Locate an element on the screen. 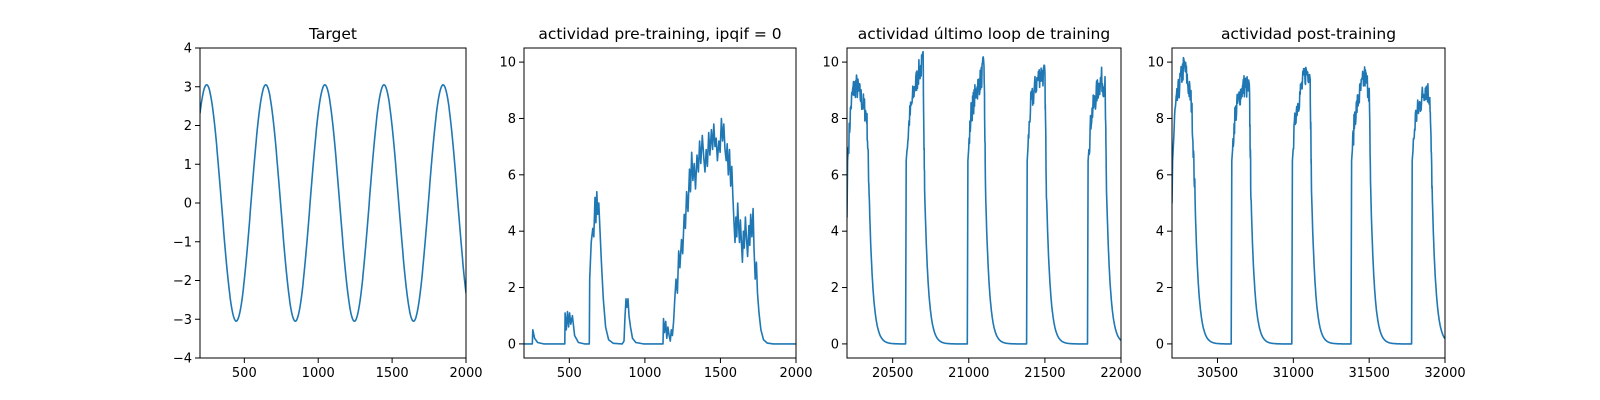  x-tick-label: 22000 is located at coordinates (1120, 373).